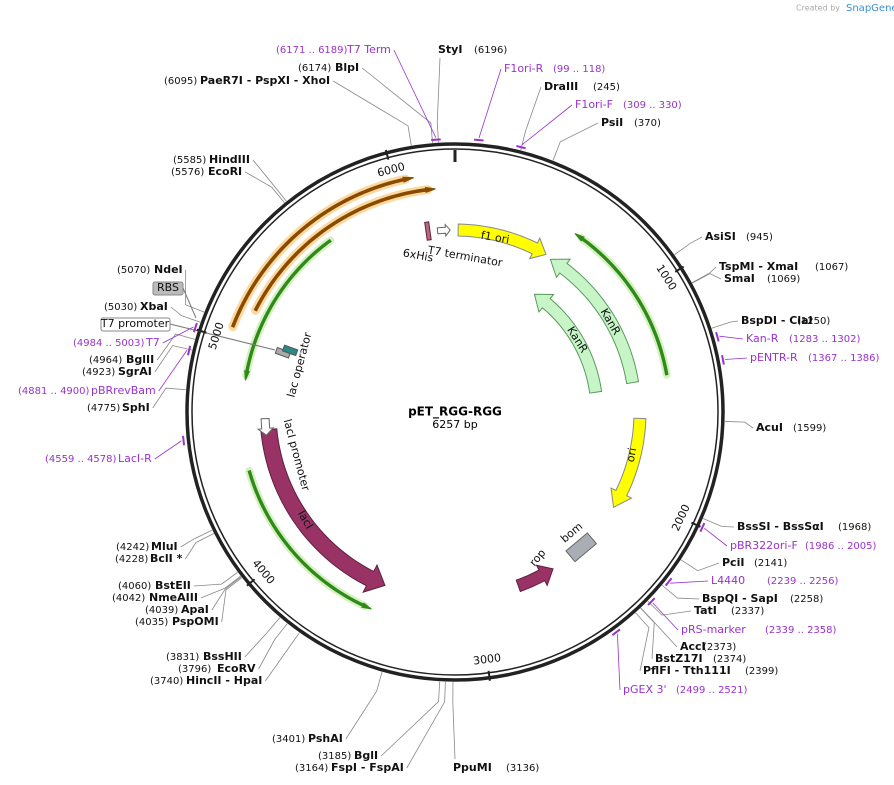 The width and height of the screenshot is (894, 785). I want to click on site-name: PciI, so click(733, 562).